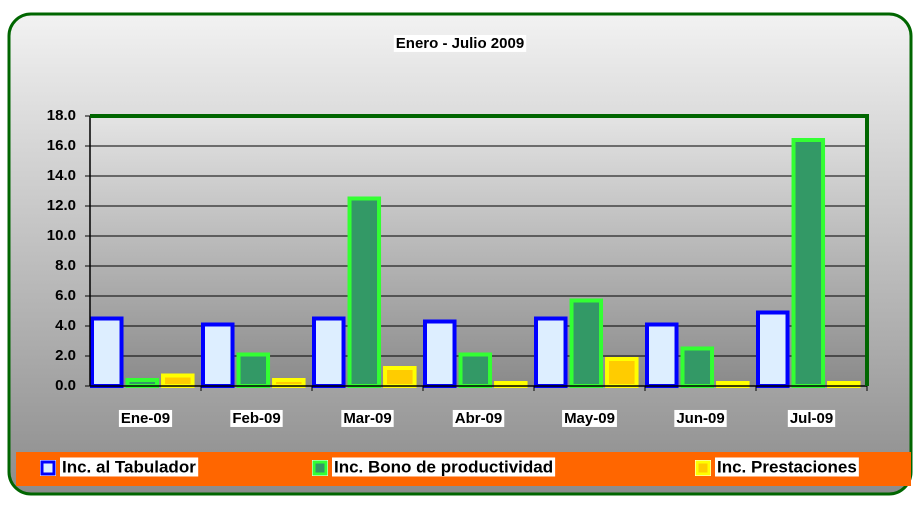  I want to click on y-tick-label: 8.0, so click(65, 265).